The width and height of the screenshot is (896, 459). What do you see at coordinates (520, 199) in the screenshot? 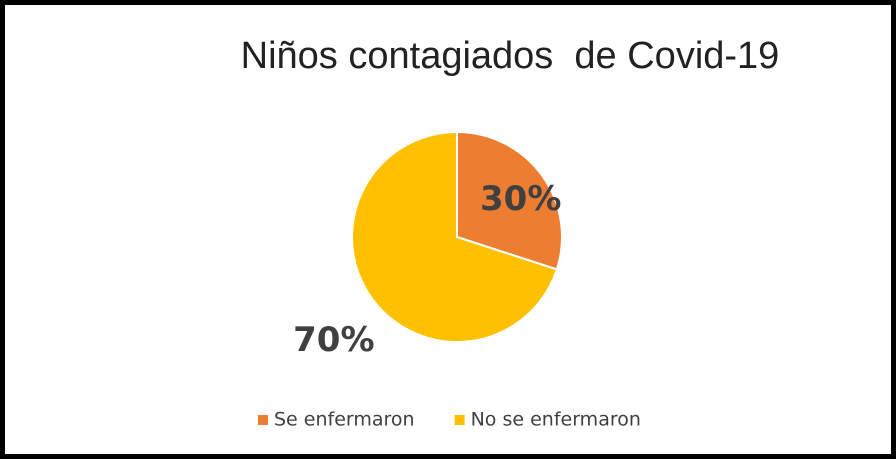
I see `data-label: 30%` at bounding box center [520, 199].